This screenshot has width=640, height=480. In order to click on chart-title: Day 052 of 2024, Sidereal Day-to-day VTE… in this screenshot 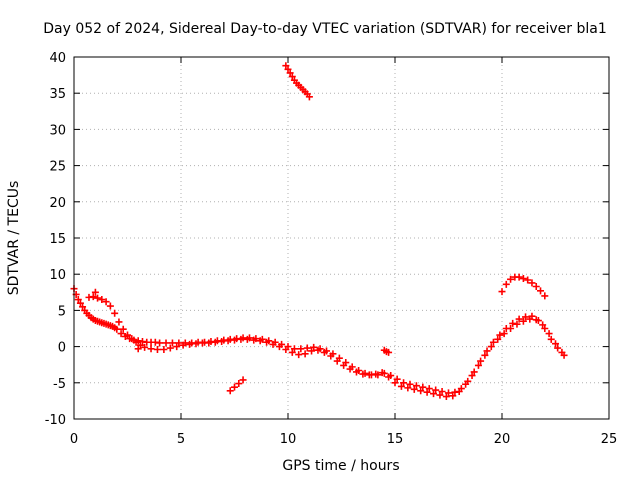, I will do `click(324, 29)`.